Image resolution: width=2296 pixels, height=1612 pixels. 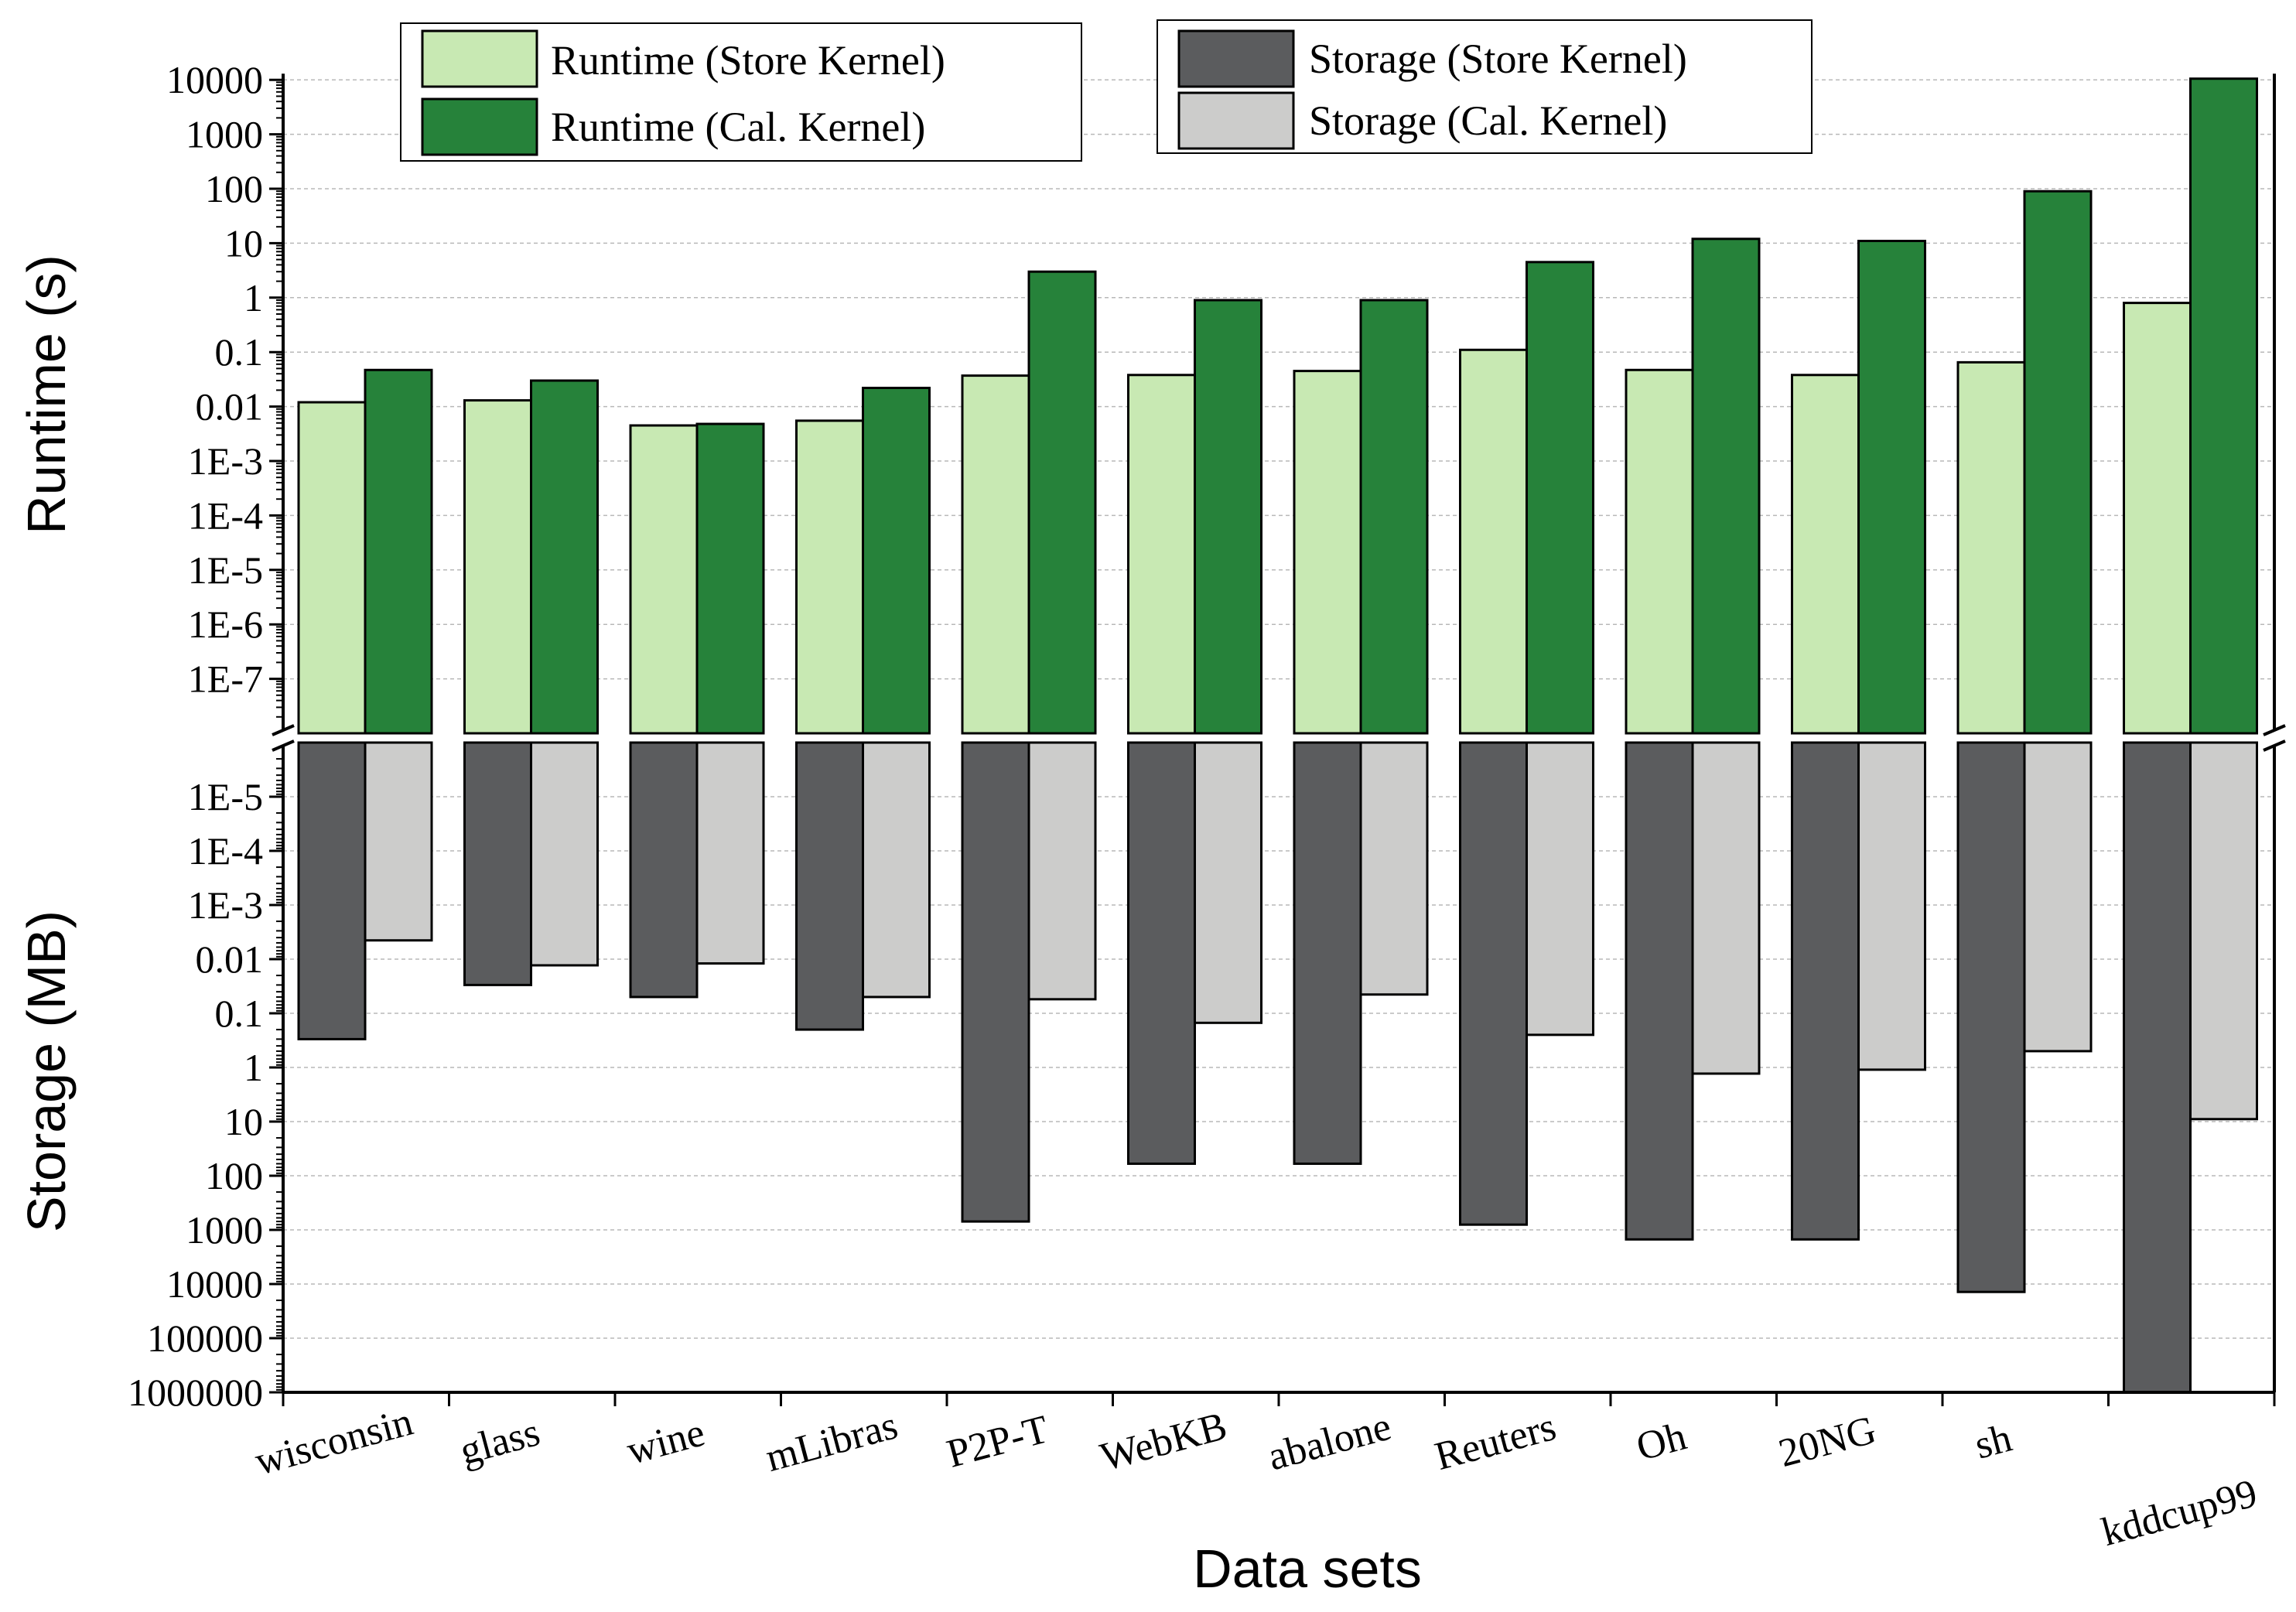 What do you see at coordinates (230, 407) in the screenshot?
I see `y-tick-label-runtime: 0.01` at bounding box center [230, 407].